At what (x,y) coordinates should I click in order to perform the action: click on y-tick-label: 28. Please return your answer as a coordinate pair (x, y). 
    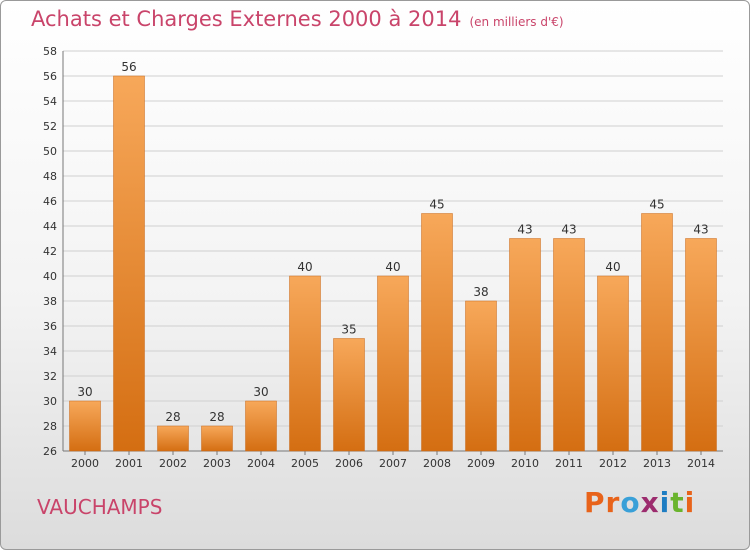
    Looking at the image, I should click on (50, 426).